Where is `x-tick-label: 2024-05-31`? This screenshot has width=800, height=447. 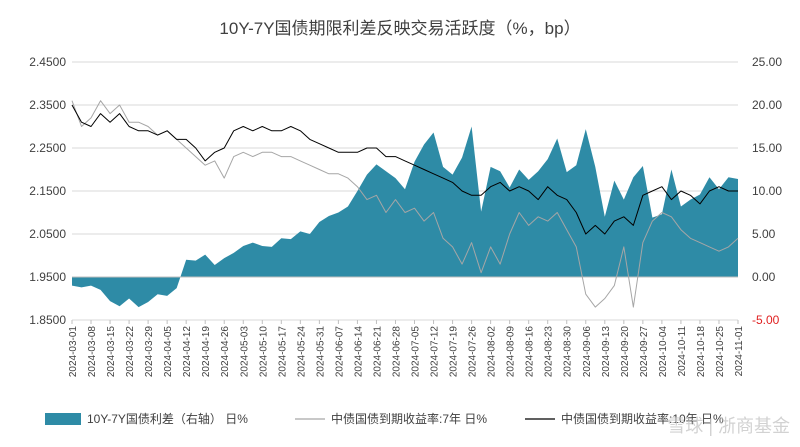 x-tick-label: 2024-05-31 is located at coordinates (320, 352).